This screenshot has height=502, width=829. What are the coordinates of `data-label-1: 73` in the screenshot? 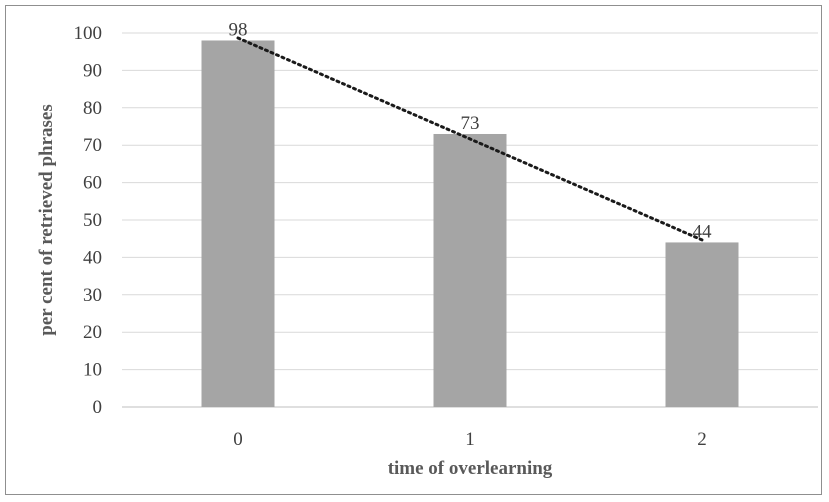 It's located at (470, 123).